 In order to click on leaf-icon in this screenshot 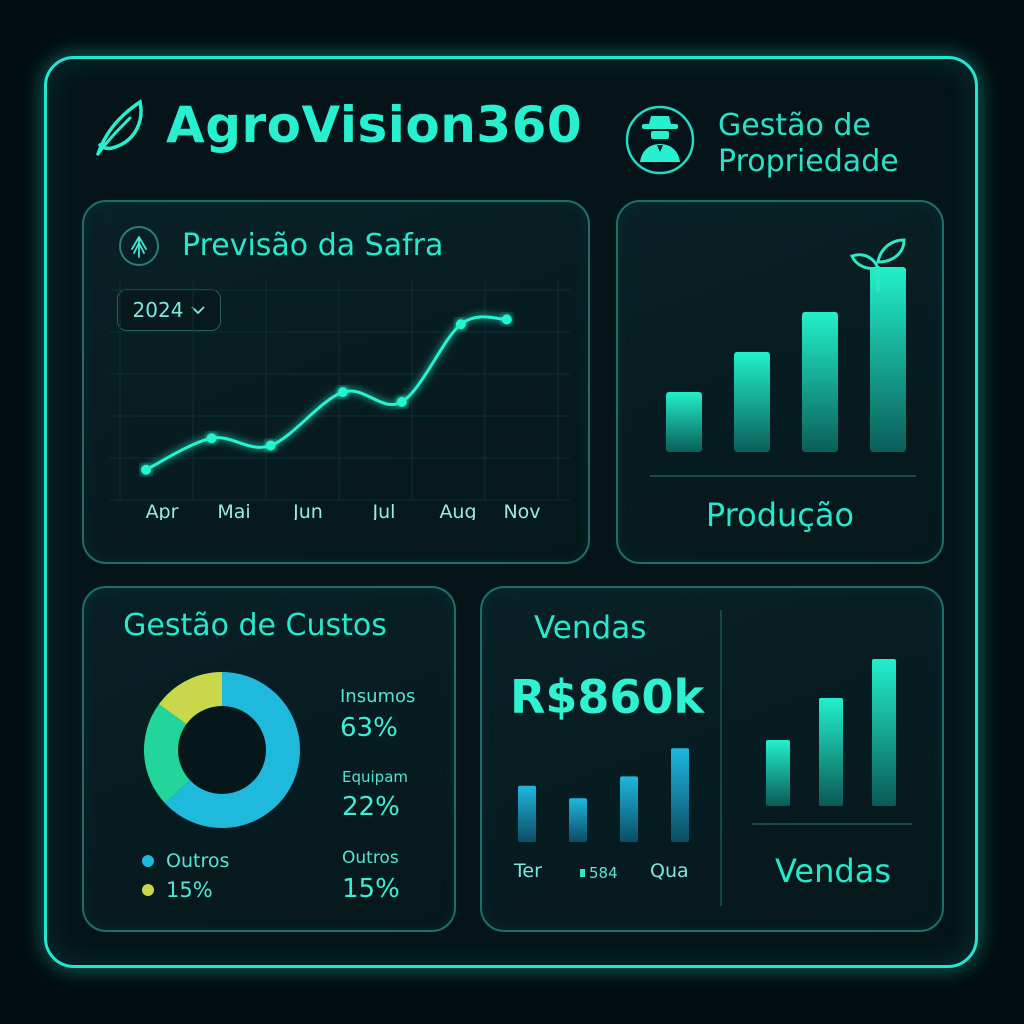, I will do `click(119, 127)`.